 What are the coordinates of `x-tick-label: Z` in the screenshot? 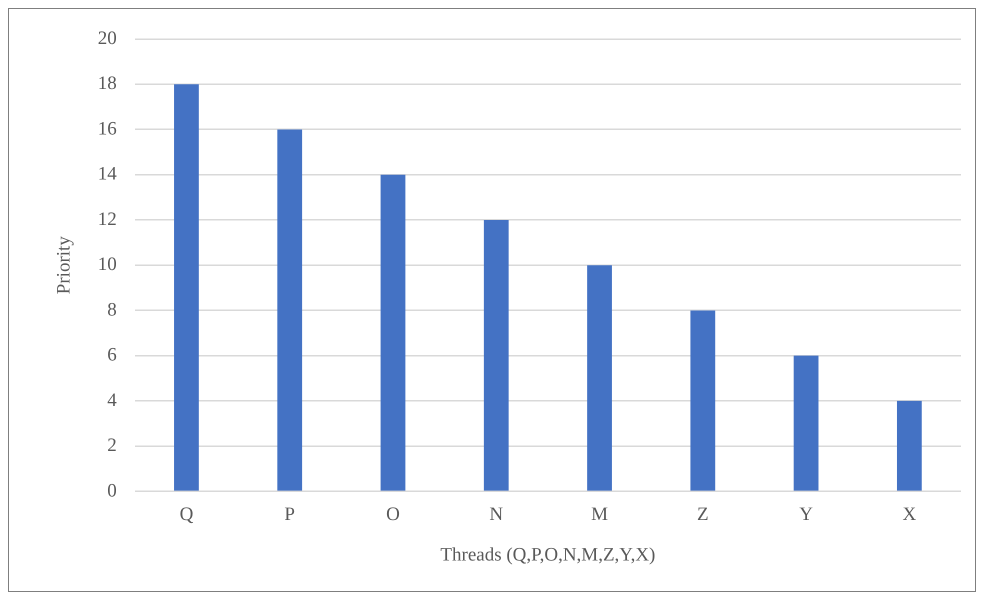 It's located at (703, 514).